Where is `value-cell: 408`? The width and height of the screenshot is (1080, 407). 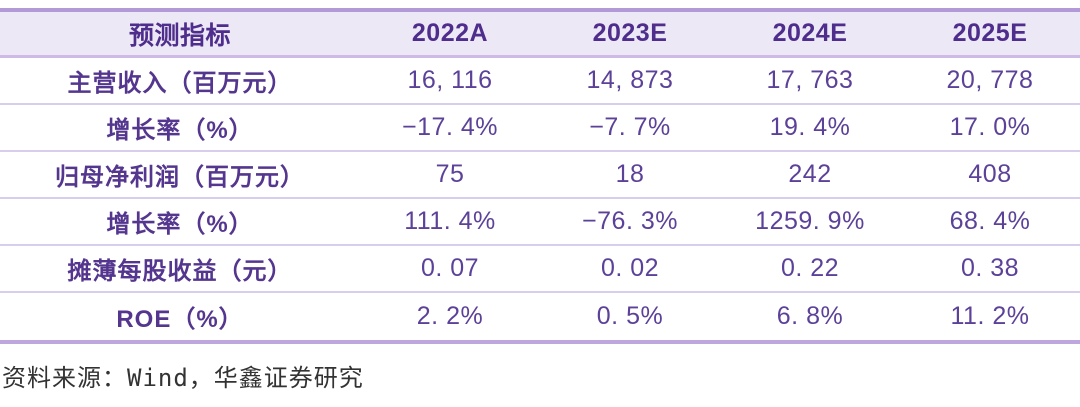
value-cell: 408 is located at coordinates (990, 174).